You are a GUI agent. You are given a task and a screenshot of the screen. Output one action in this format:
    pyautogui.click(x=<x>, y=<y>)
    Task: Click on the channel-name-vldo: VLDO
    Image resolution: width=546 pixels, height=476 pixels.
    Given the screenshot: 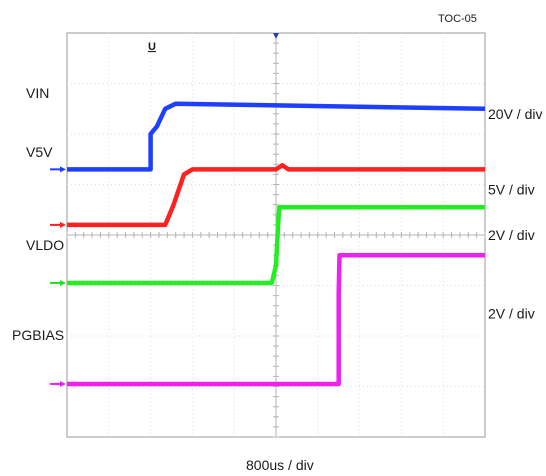 What is the action you would take?
    pyautogui.click(x=45, y=245)
    